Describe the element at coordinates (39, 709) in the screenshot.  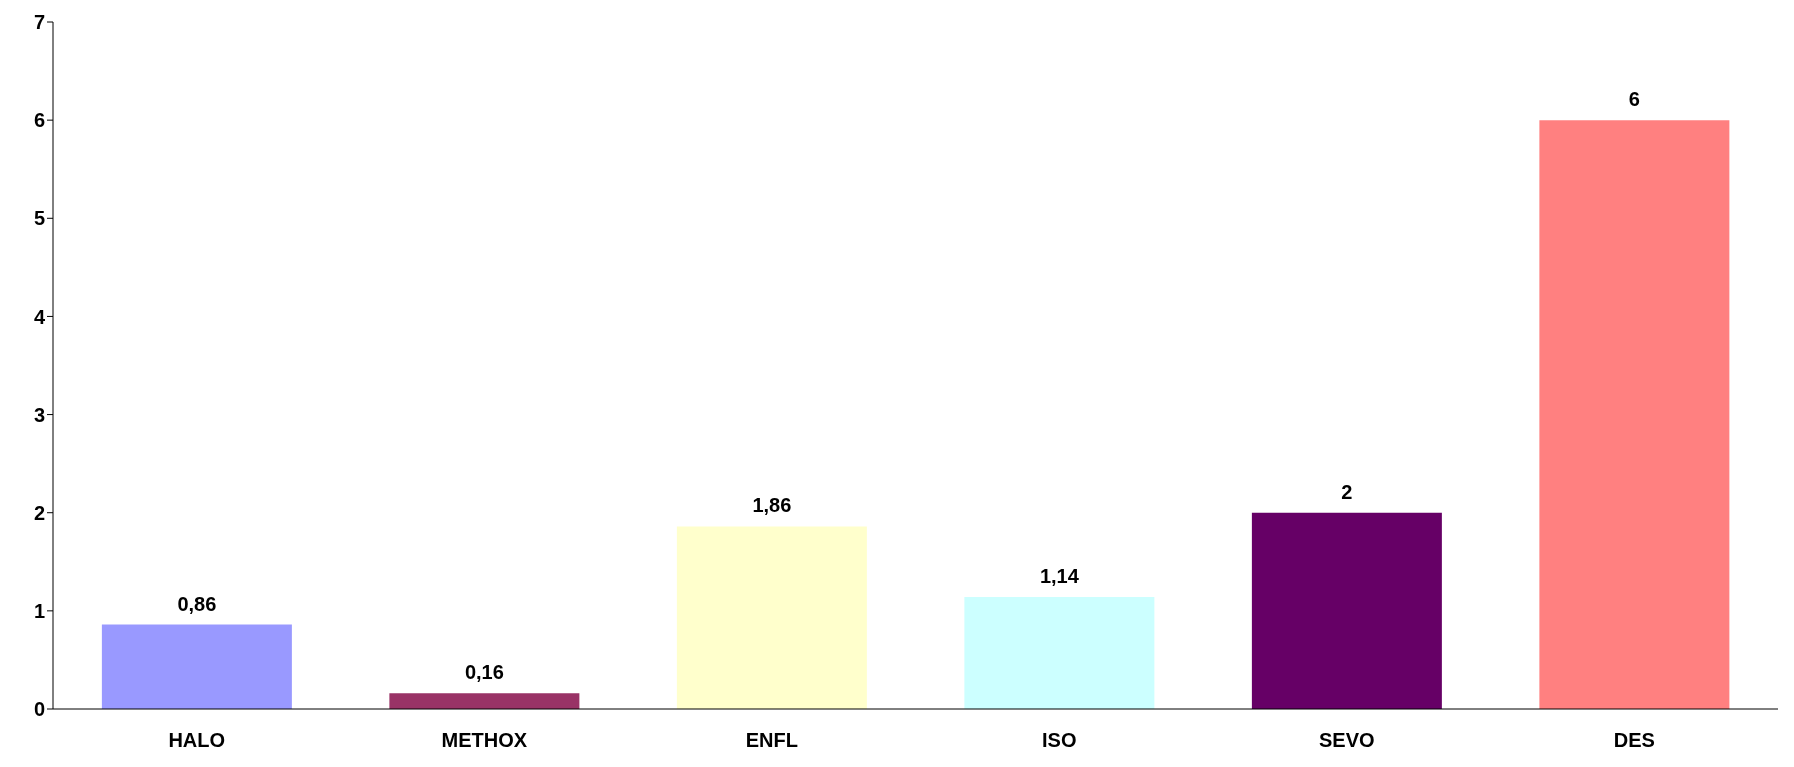
I see `y-tick-label: 0` at that location.